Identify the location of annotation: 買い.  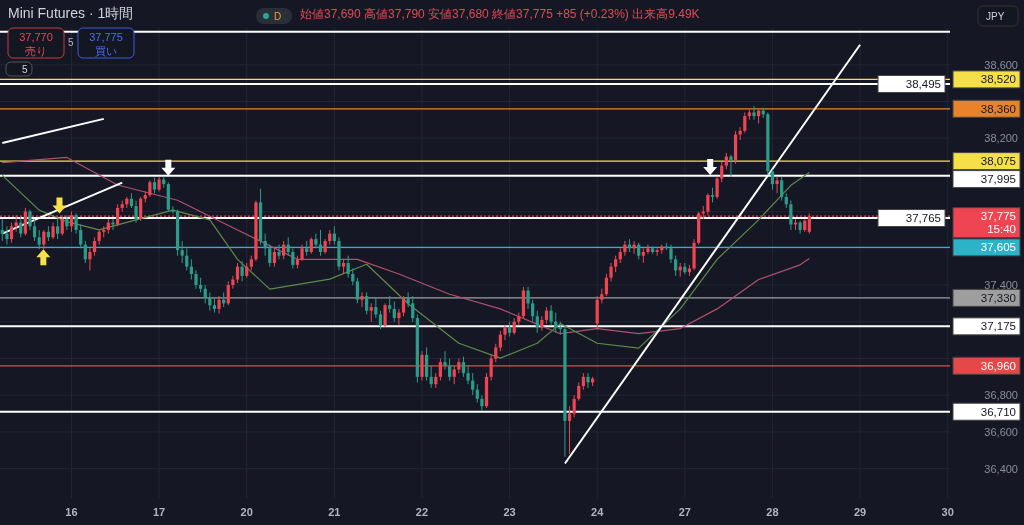
(106, 51).